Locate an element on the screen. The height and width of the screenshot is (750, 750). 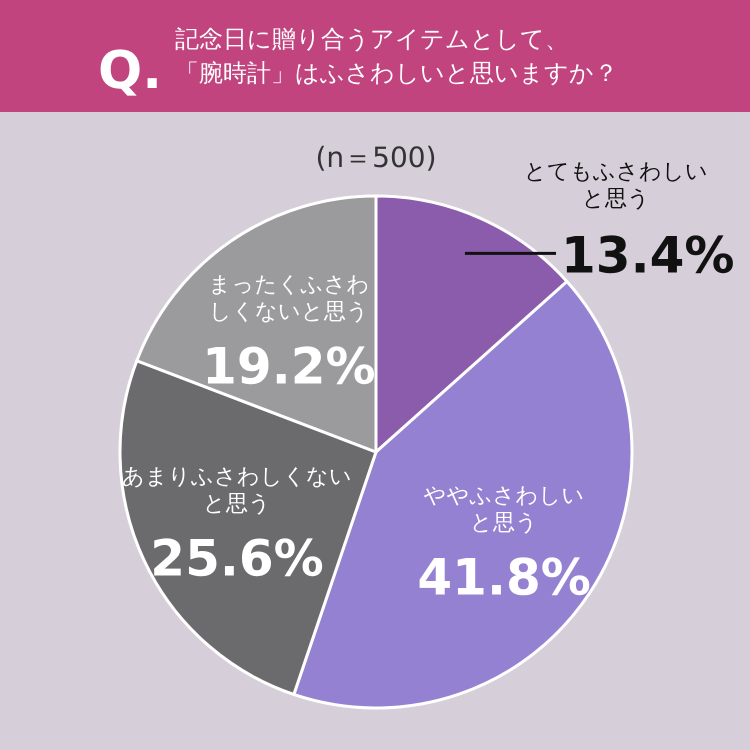
slice-label: とてもふさわしいと思う is located at coordinates (616, 185).